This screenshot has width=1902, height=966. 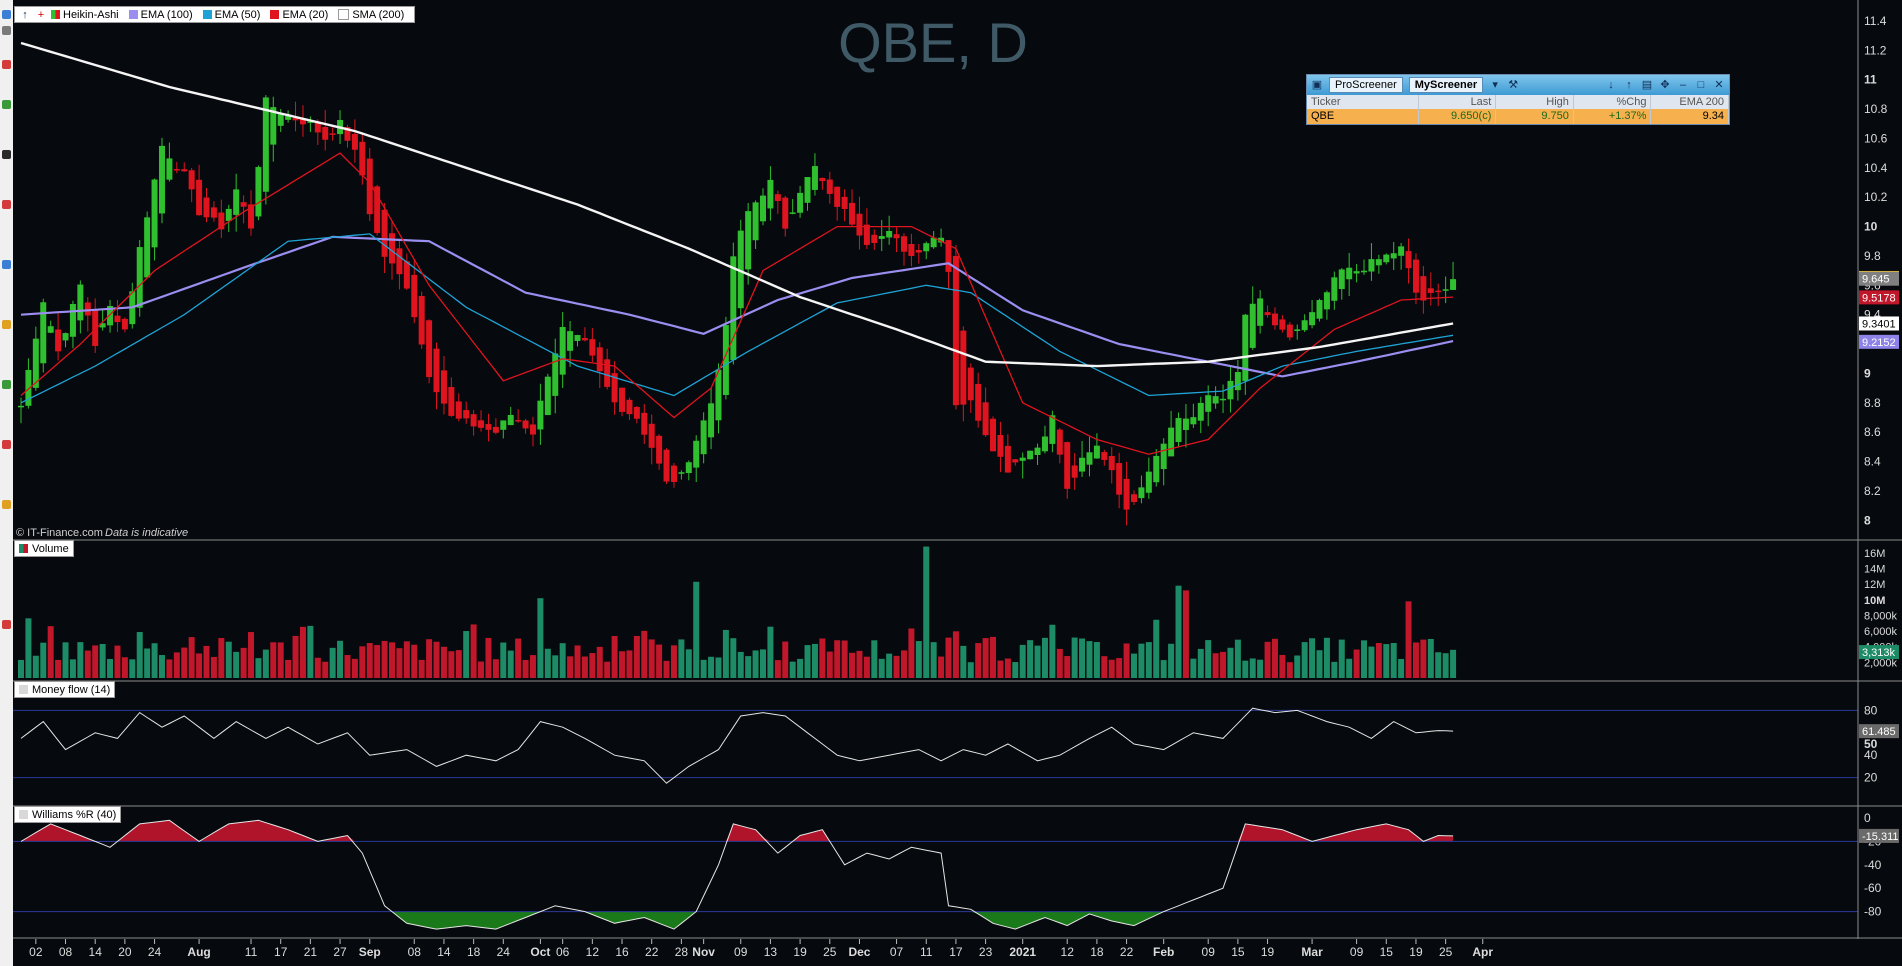 What do you see at coordinates (1701, 85) in the screenshot?
I see `maximize-icon: □` at bounding box center [1701, 85].